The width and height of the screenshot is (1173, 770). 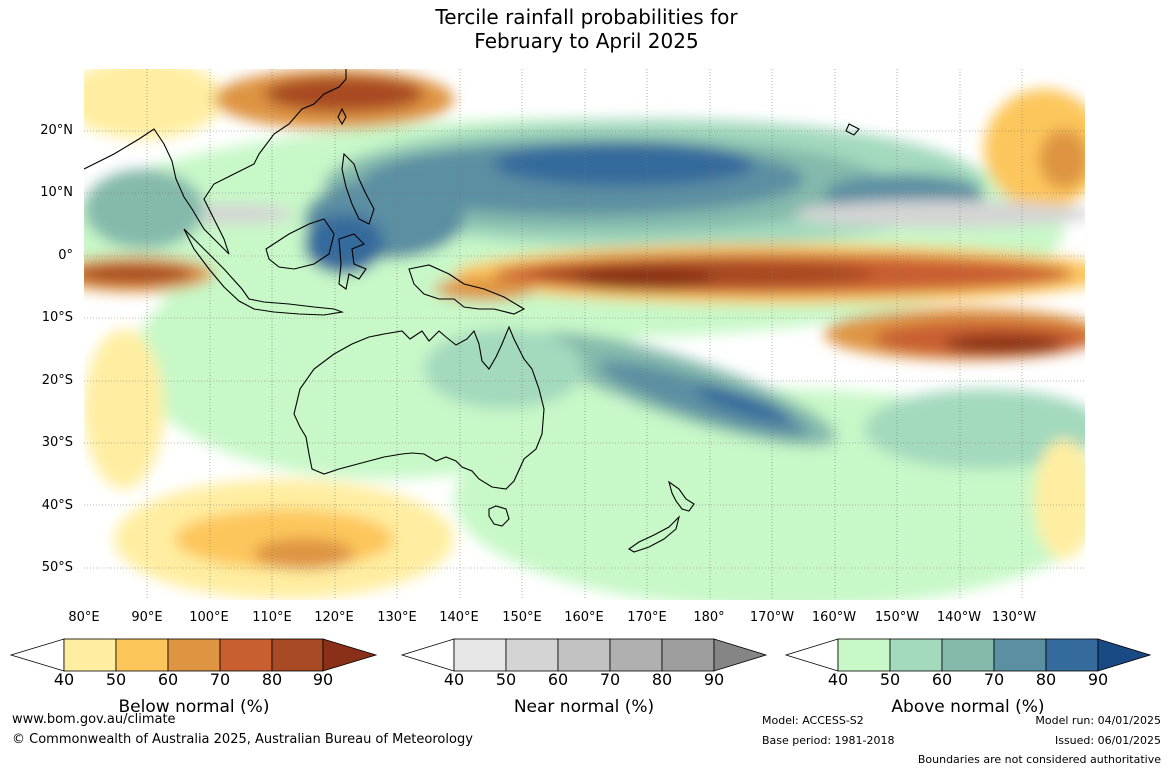 I want to click on lon-label-130w: 130°W, so click(x=1014, y=617).